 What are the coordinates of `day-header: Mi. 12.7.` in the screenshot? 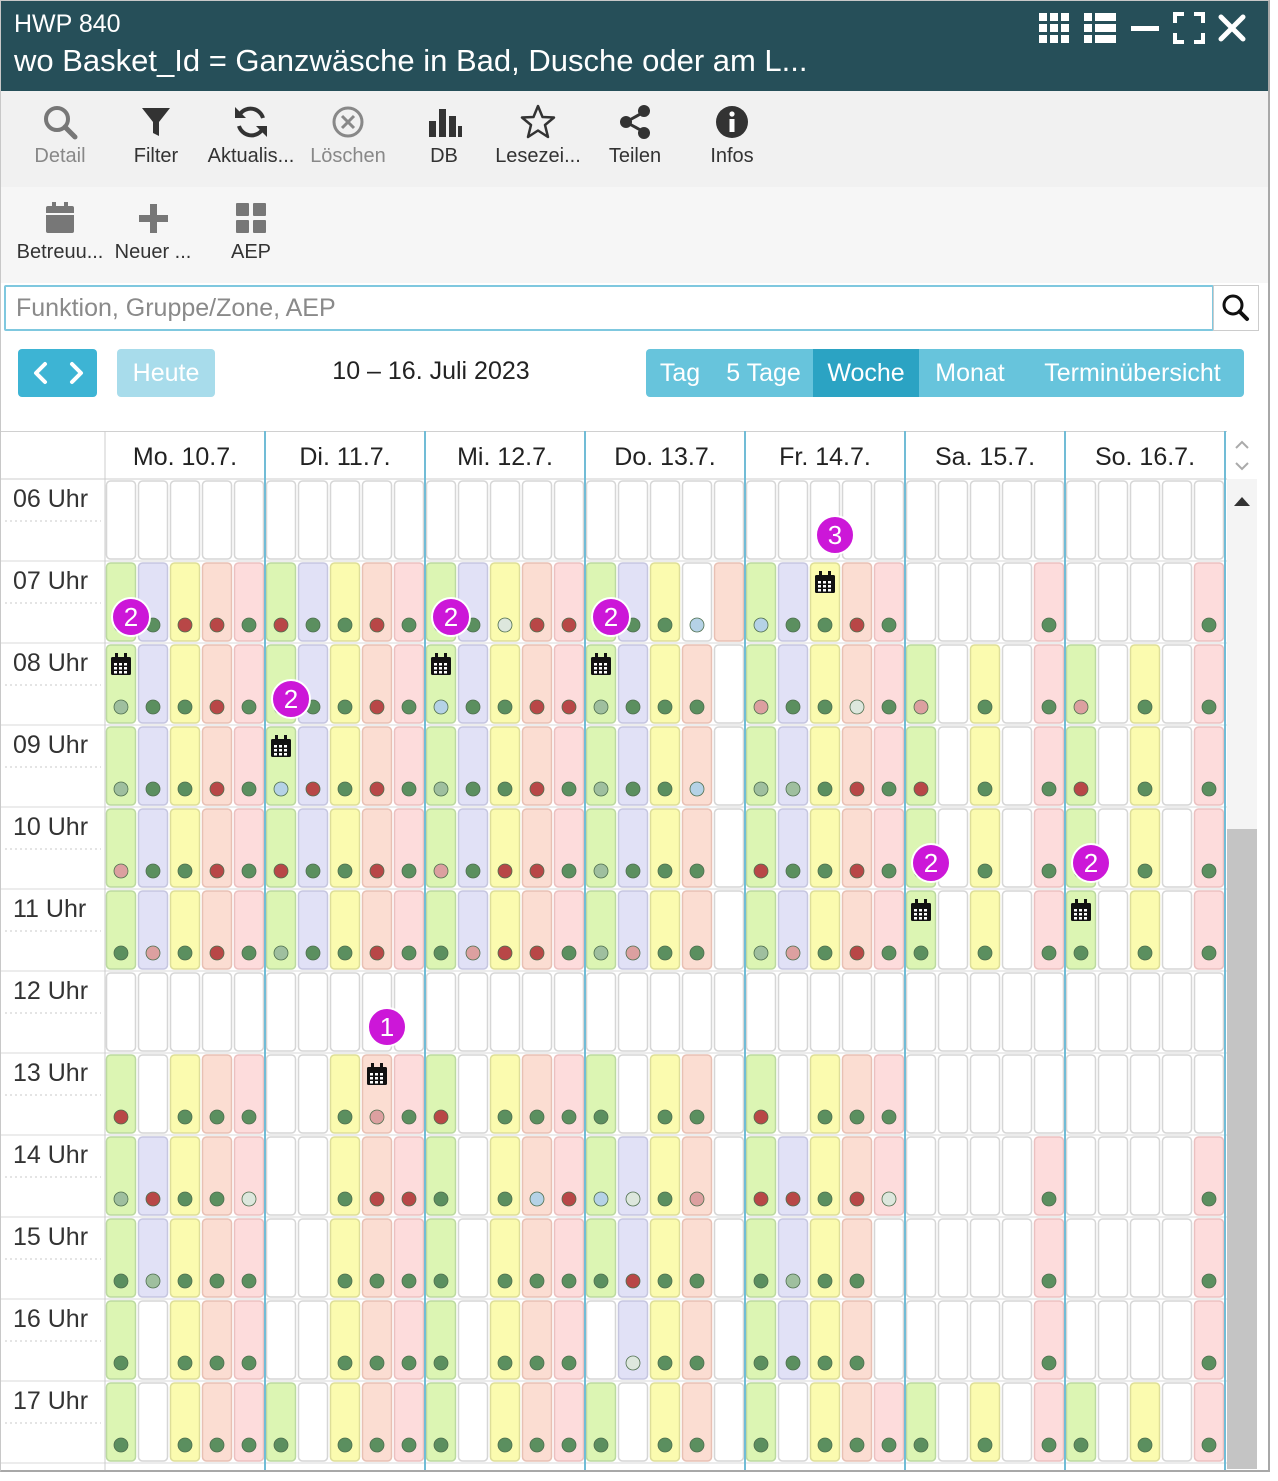 It's located at (505, 457).